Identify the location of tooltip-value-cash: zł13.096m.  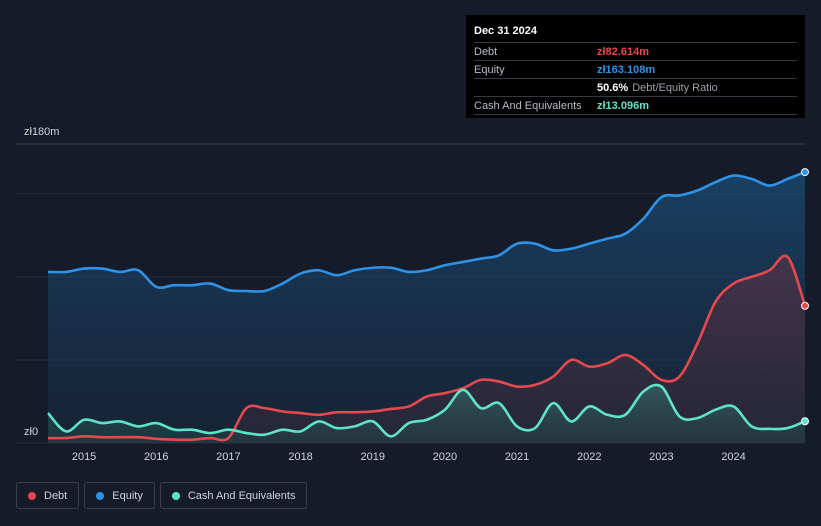
(623, 105).